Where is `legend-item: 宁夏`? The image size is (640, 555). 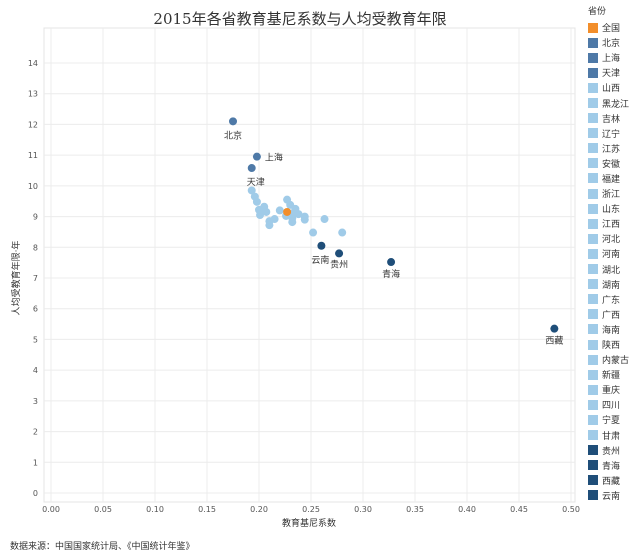
legend-item: 宁夏 is located at coordinates (614, 419).